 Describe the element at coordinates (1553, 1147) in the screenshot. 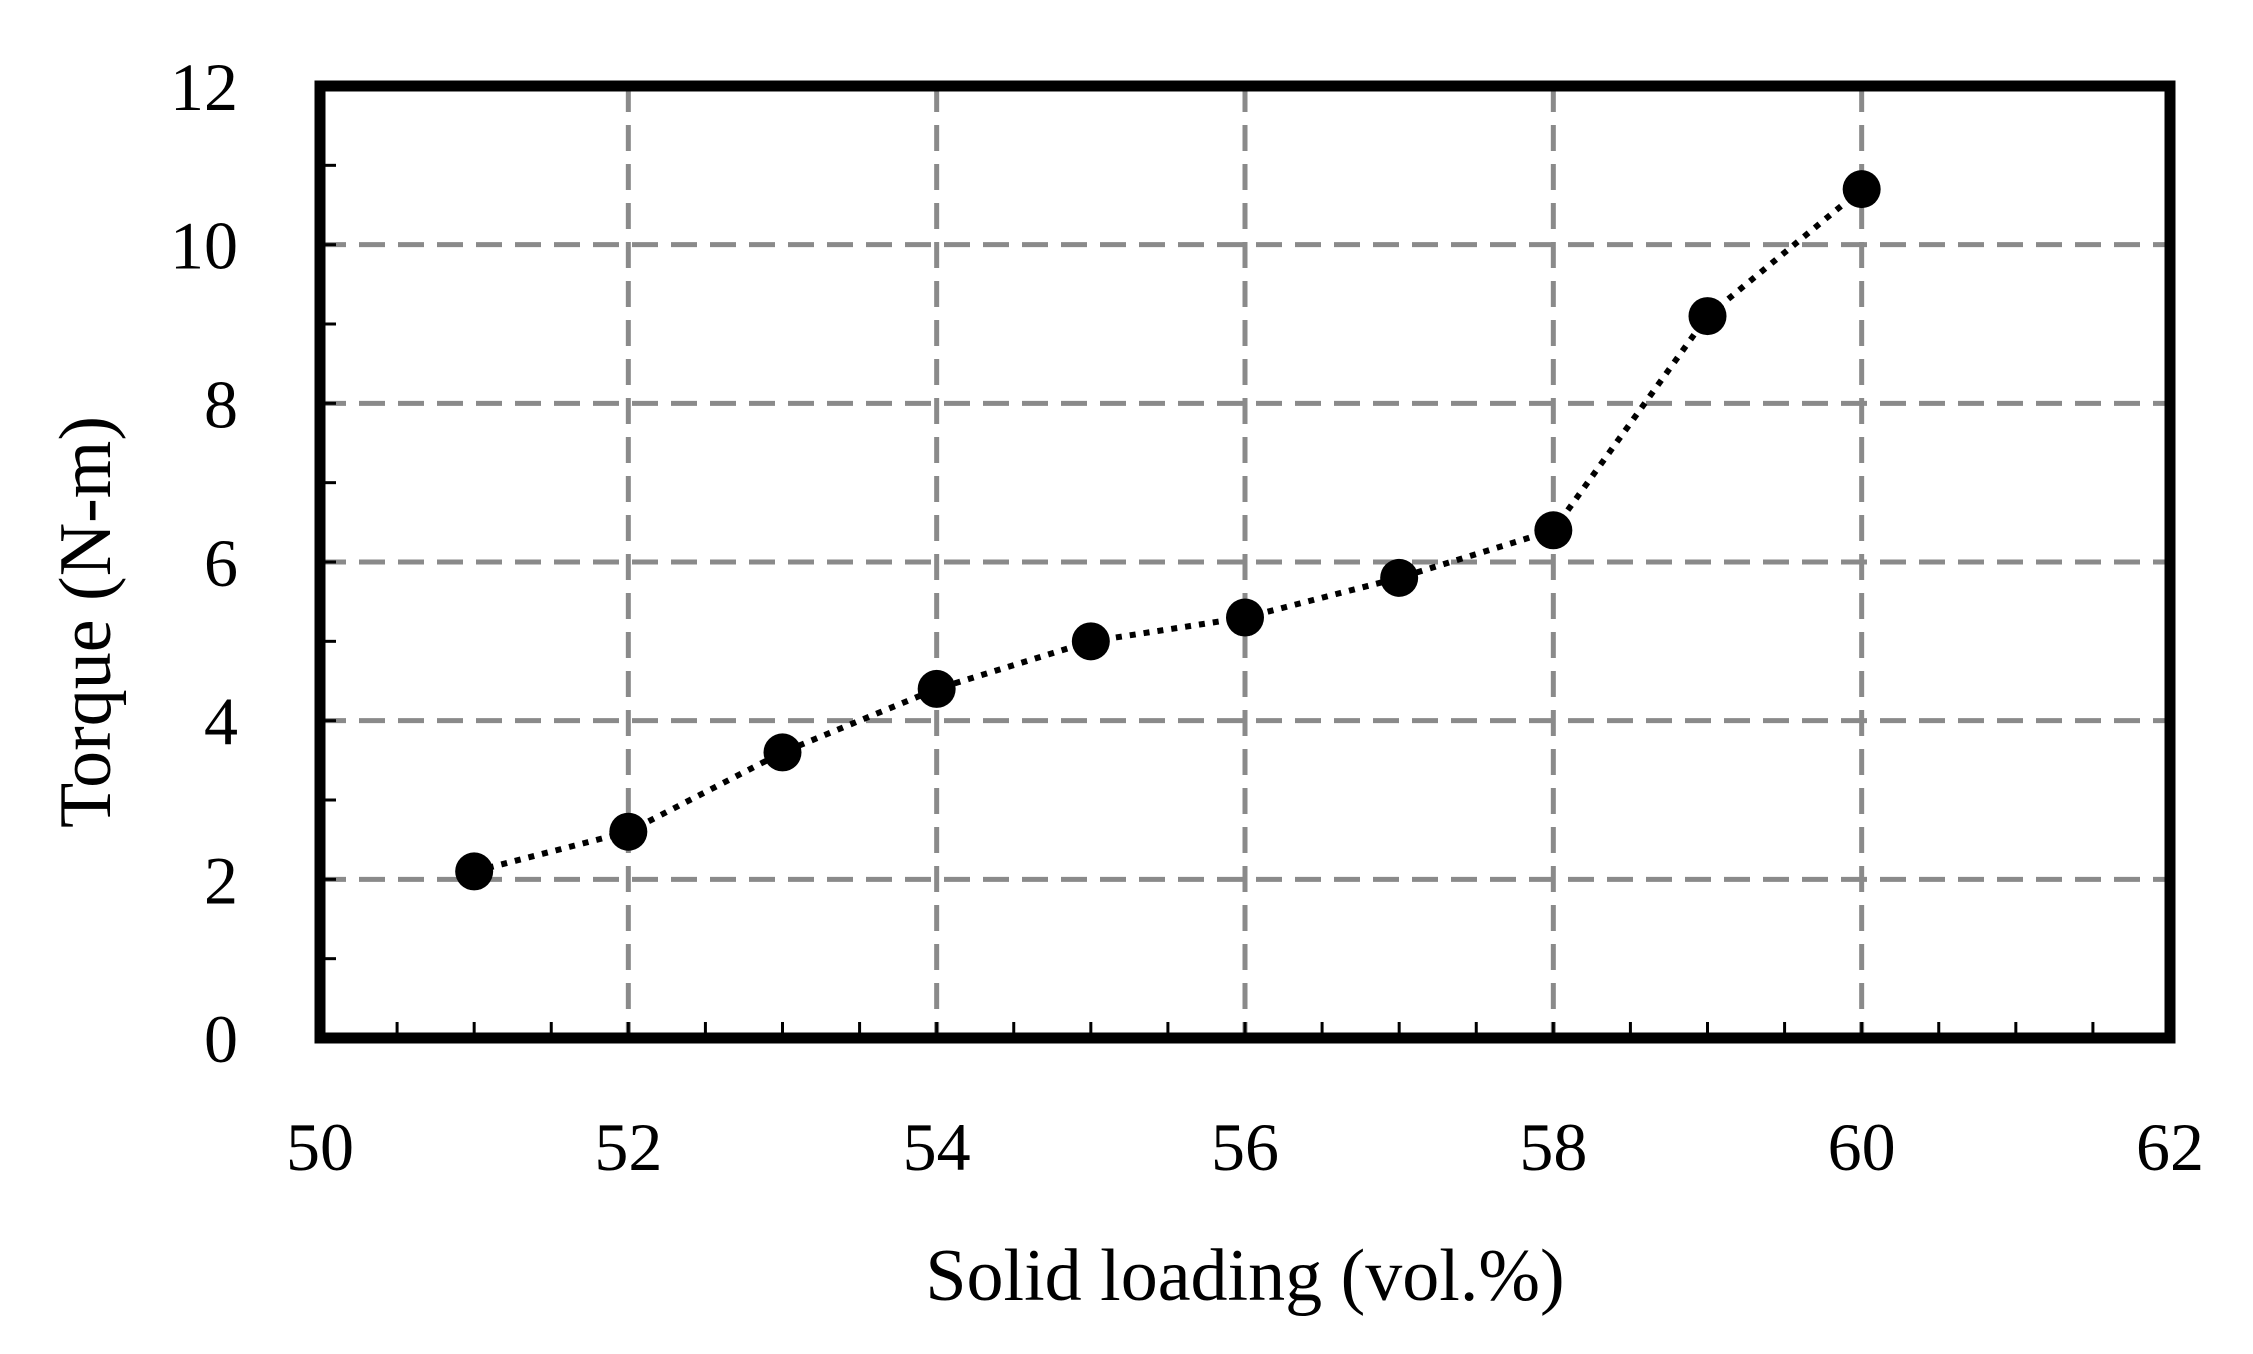

I see `x-tick-label: 58` at that location.